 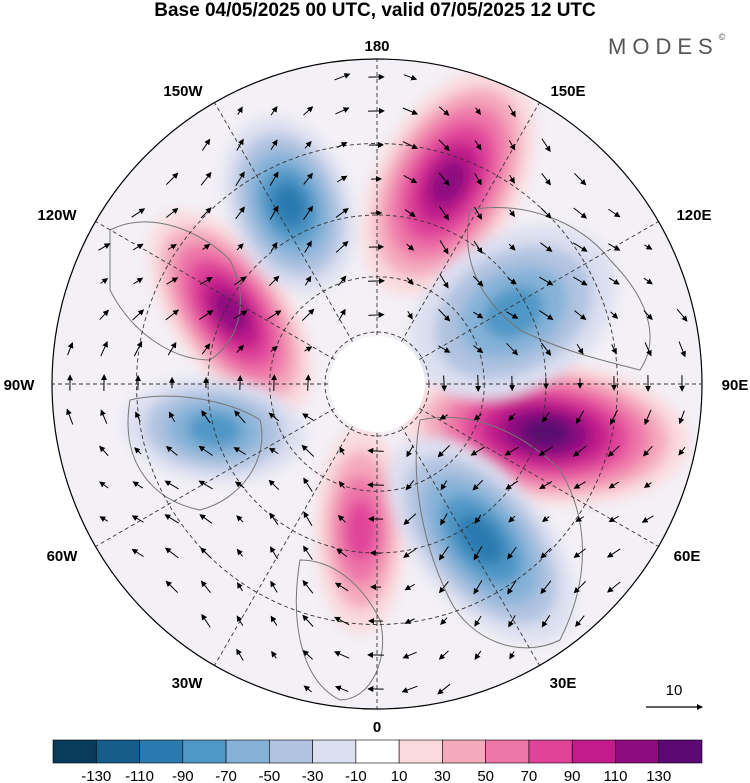 What do you see at coordinates (529, 775) in the screenshot?
I see `colorbar-tick-label: 70` at bounding box center [529, 775].